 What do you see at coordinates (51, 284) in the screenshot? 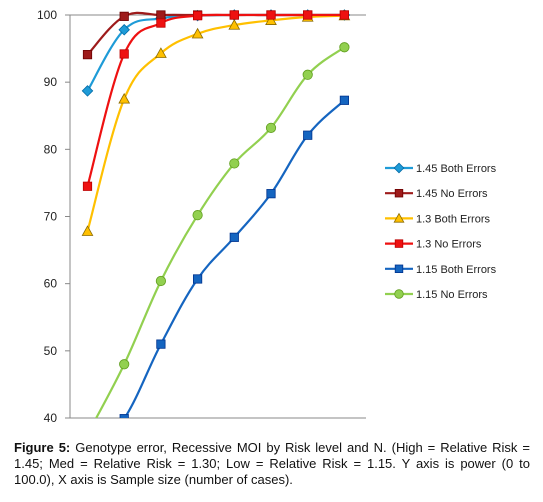
I see `y-tick-label: 60` at bounding box center [51, 284].